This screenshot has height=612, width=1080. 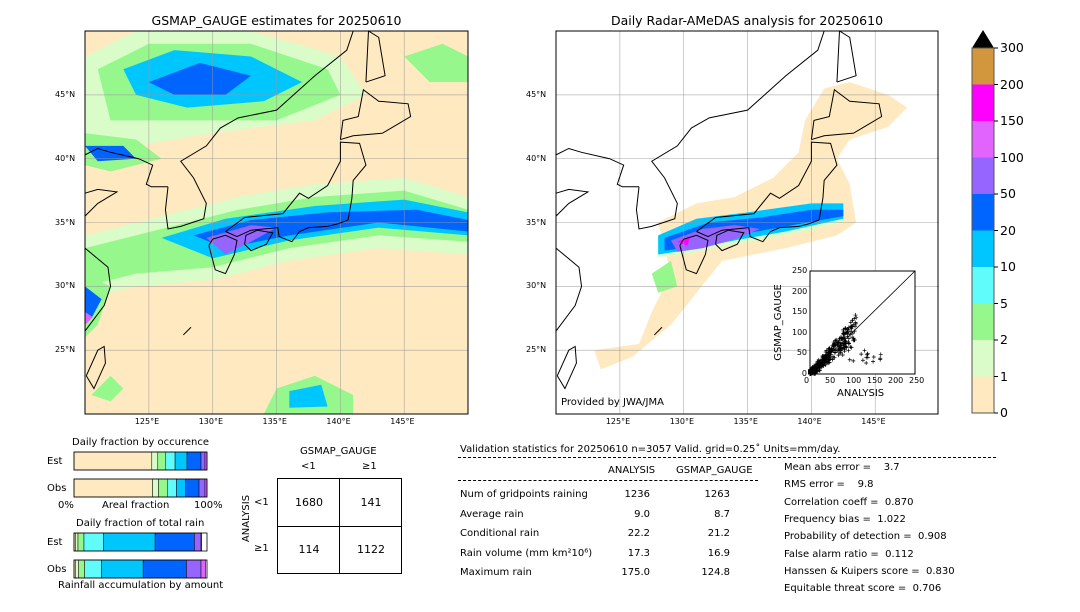 I want to click on colorbar-label: 100, so click(x=1012, y=157).